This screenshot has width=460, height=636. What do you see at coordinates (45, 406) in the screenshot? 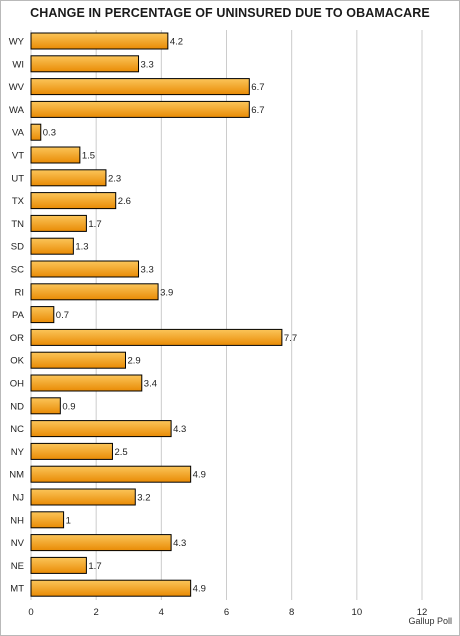
I see `bar-nd` at bounding box center [45, 406].